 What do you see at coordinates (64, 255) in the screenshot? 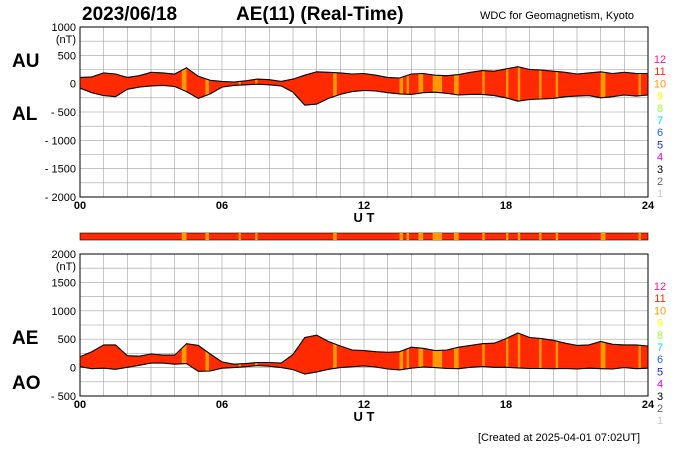
I see `ae-ao-ytick-label: 2000` at bounding box center [64, 255].